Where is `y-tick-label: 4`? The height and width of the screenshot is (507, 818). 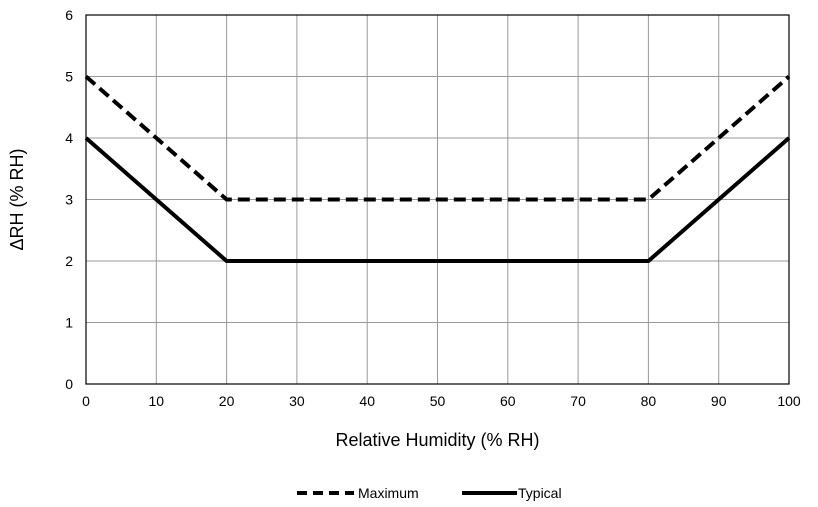
y-tick-label: 4 is located at coordinates (69, 138).